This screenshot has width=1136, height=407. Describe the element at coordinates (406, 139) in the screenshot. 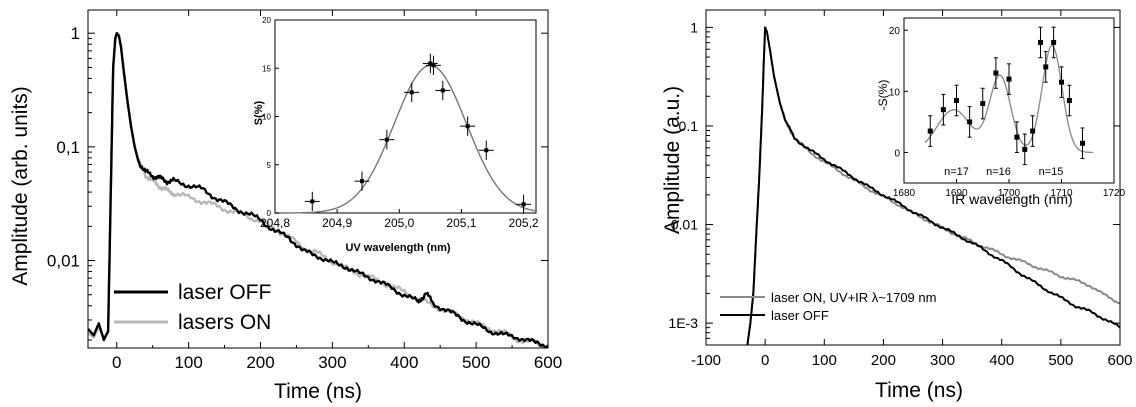

I see `left-inset-fit-curve` at that location.